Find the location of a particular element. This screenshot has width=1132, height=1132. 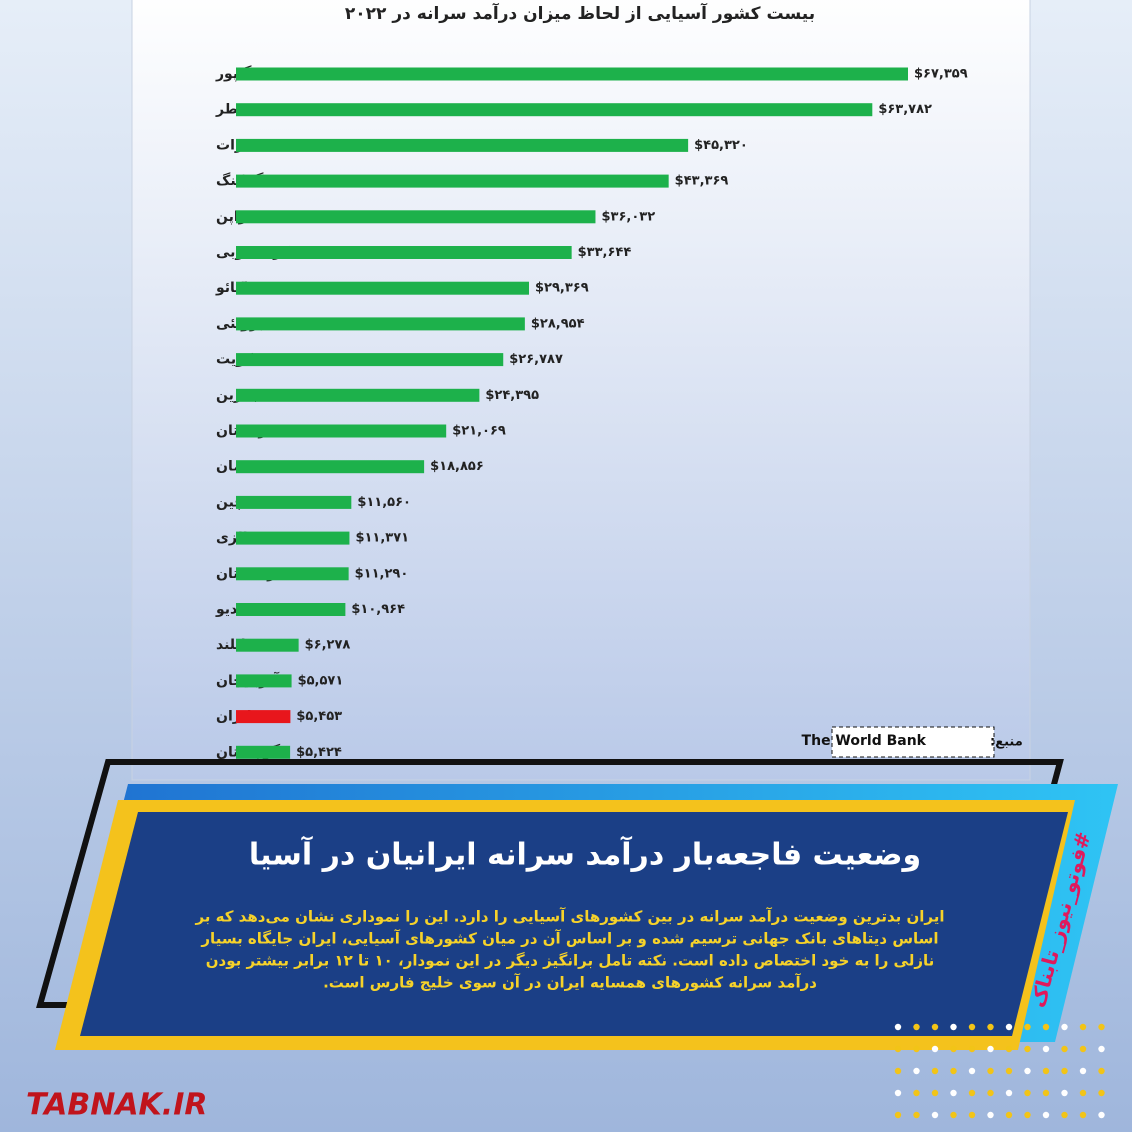

value-label: $۶۳,۷۸۲ is located at coordinates (905, 109).